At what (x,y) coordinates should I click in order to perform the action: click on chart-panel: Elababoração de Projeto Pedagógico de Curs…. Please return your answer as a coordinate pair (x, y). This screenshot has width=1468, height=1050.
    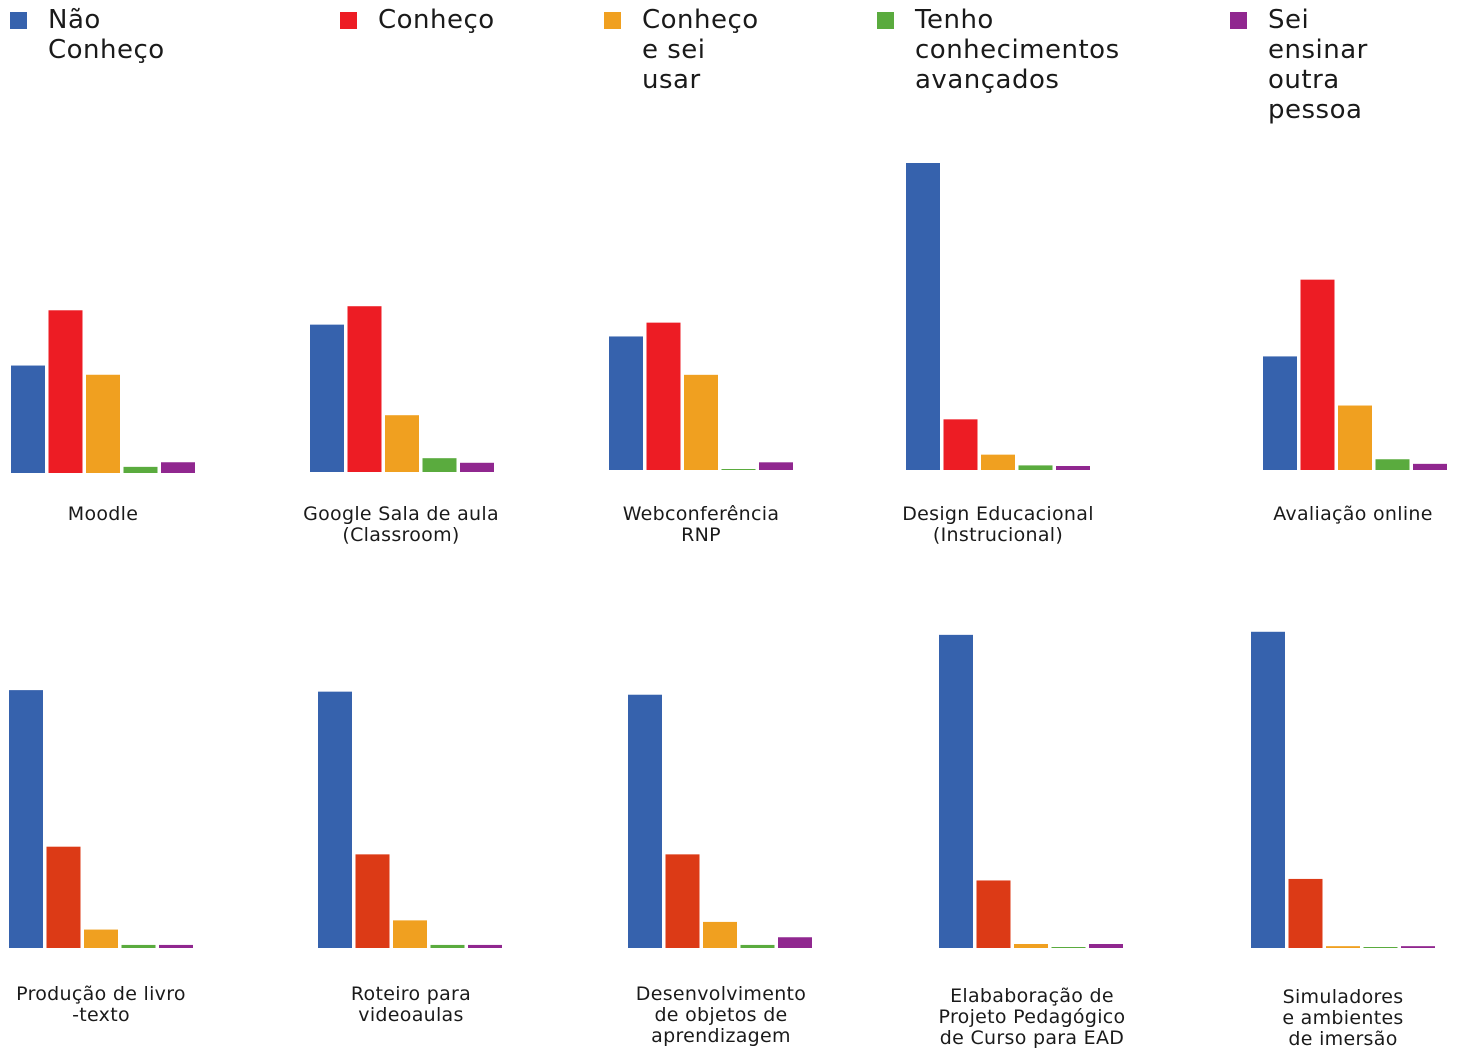
    Looking at the image, I should click on (1032, 841).